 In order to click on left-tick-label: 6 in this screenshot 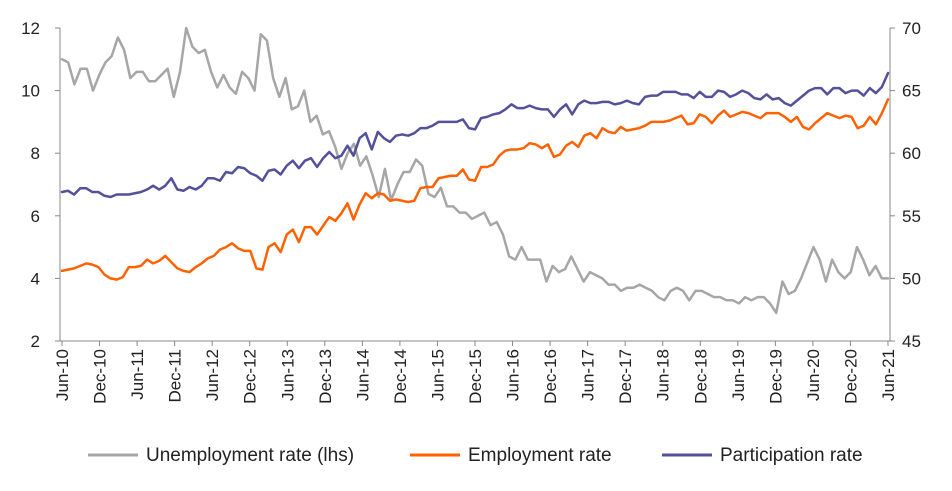, I will do `click(35, 216)`.